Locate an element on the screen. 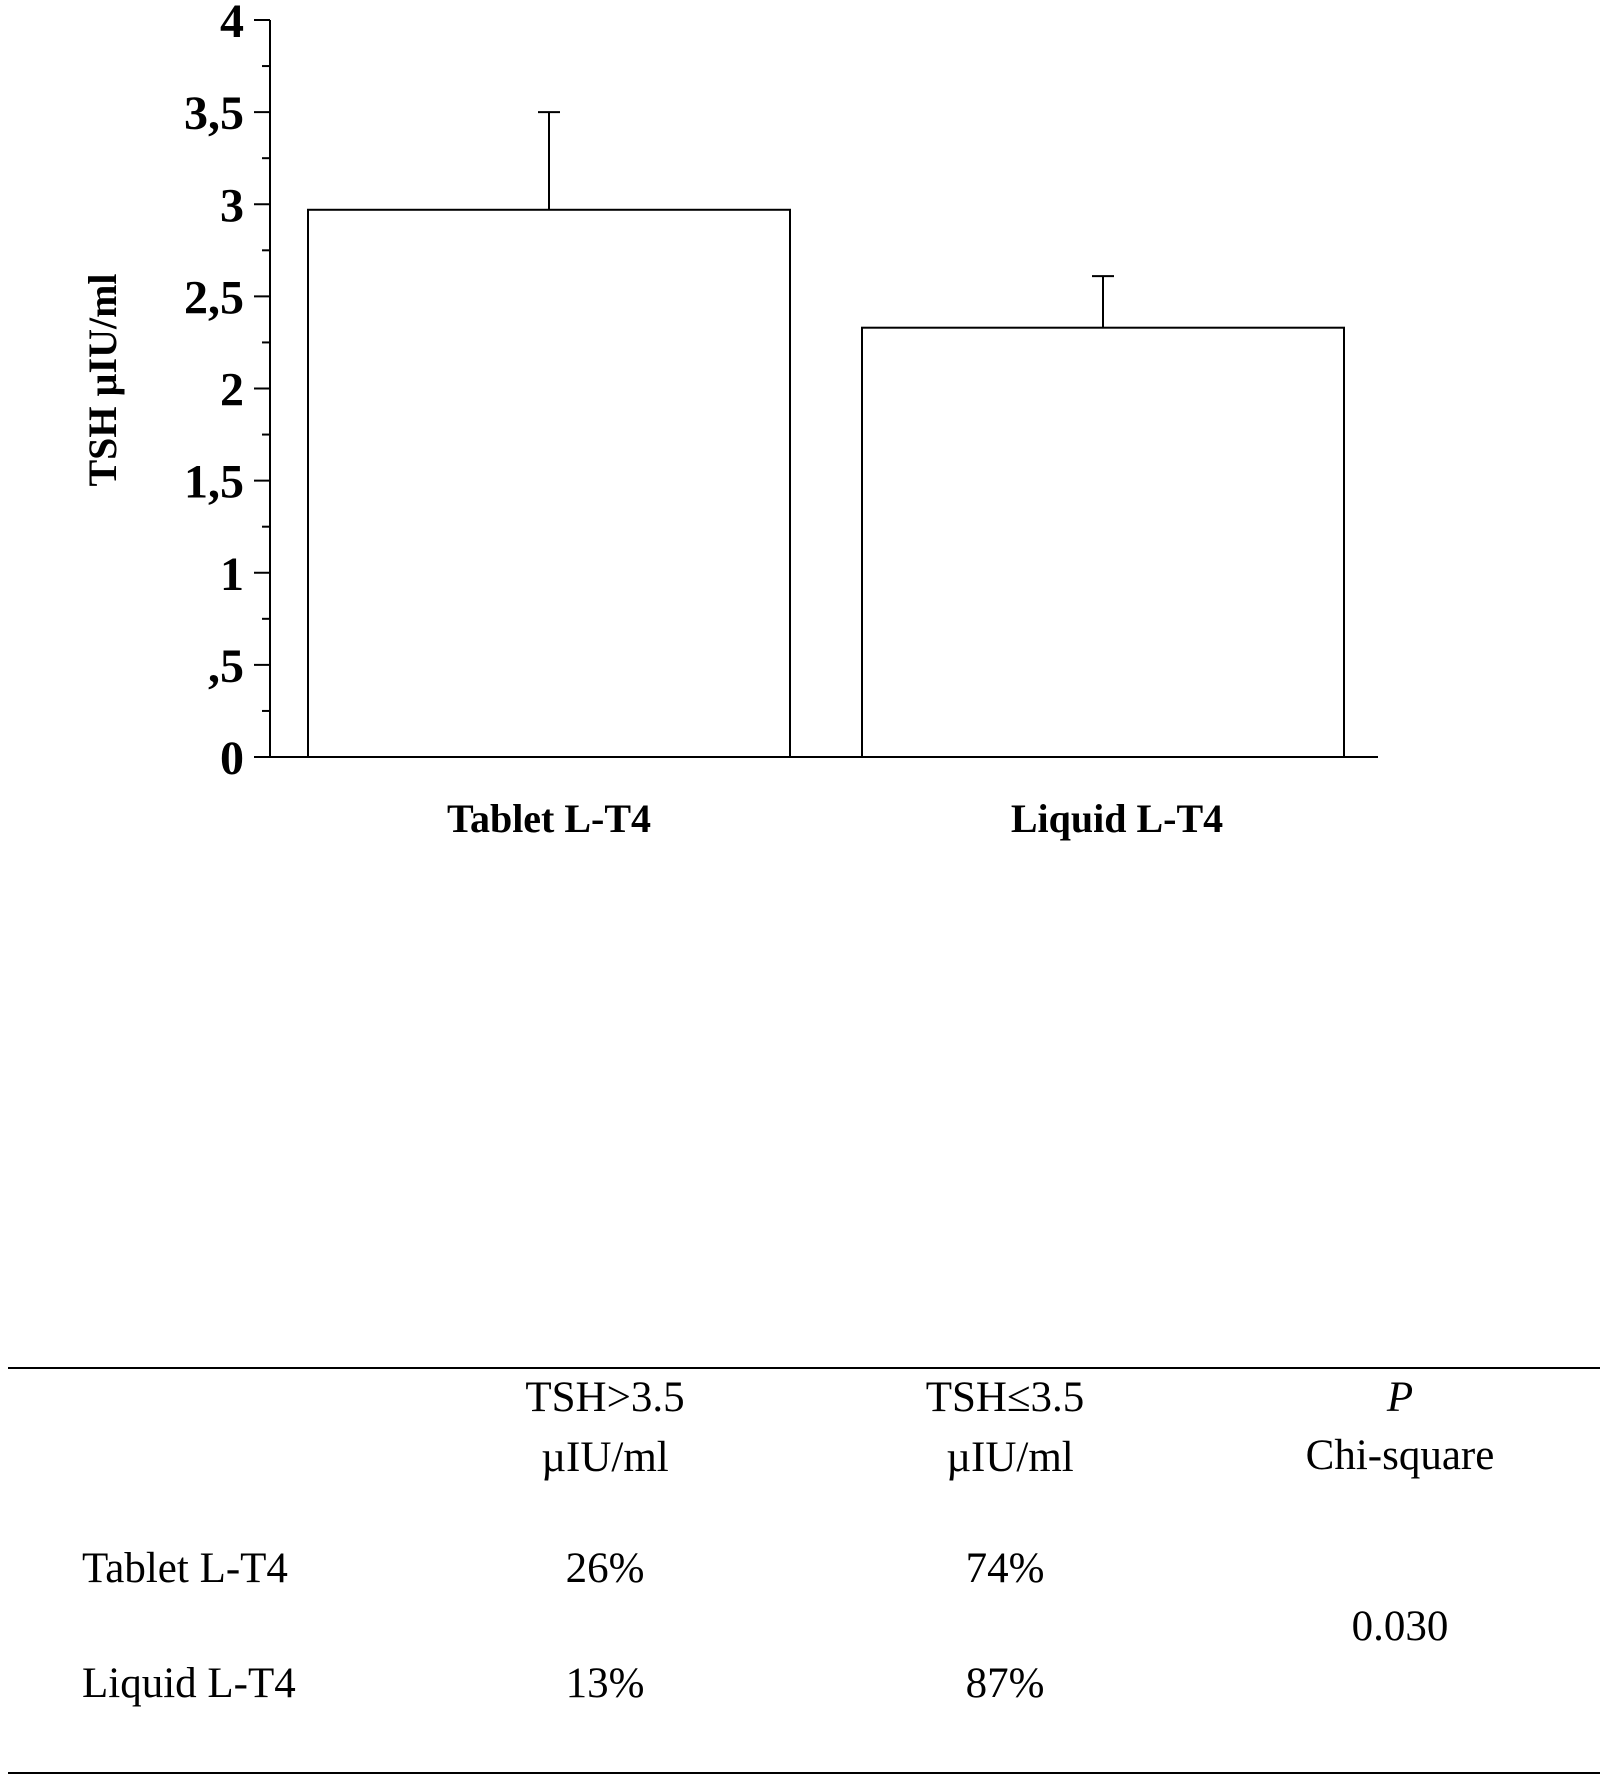 Image resolution: width=1606 pixels, height=1782 pixels. y-tick-label: 0 is located at coordinates (232, 758).